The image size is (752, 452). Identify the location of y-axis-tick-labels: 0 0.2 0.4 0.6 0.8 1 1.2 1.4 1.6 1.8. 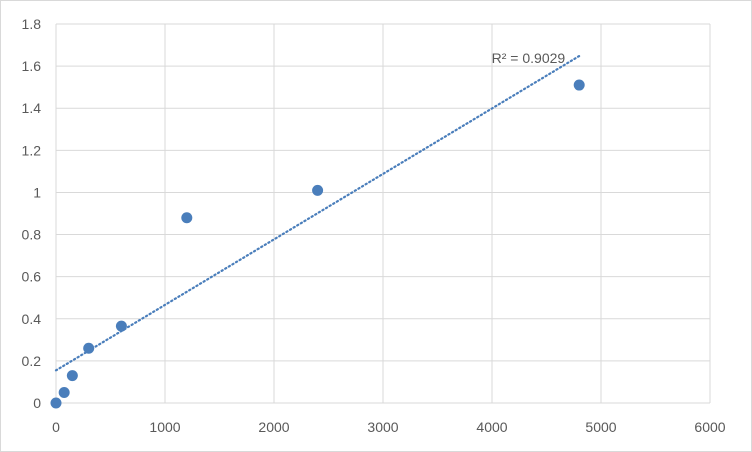
(32, 213).